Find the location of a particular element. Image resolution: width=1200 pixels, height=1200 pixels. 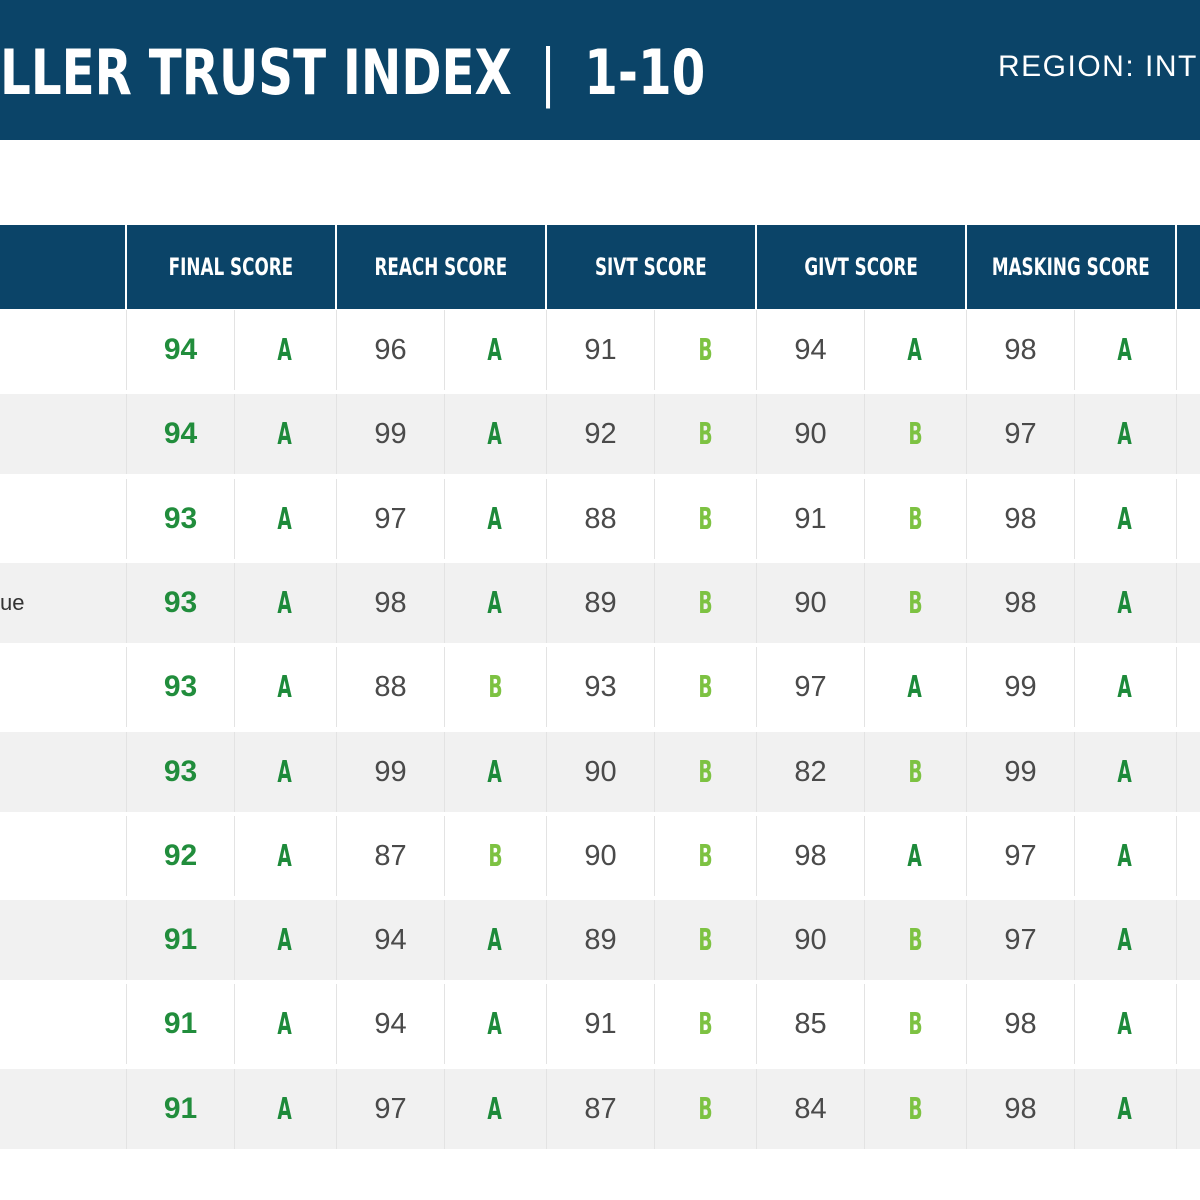

table-row: 91 A 94 A 89 B 90 B 97 A is located at coordinates (600, 940).